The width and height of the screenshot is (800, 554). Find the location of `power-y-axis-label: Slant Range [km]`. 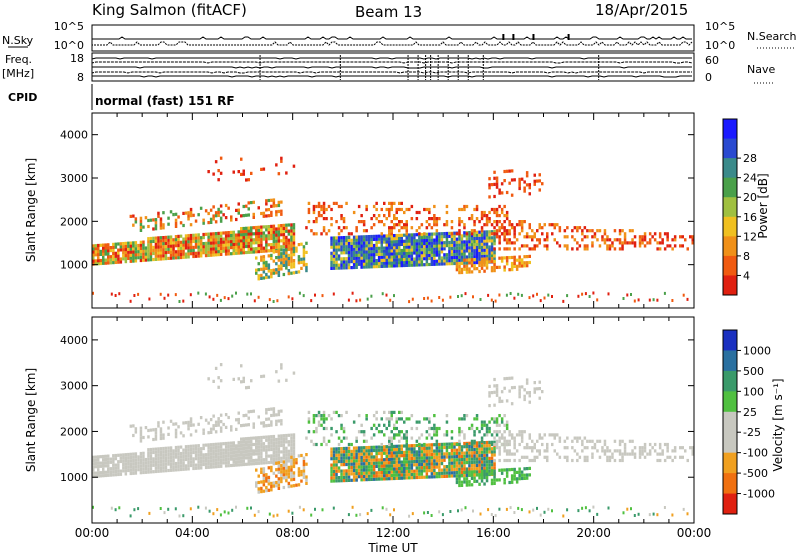

power-y-axis-label: Slant Range [km] is located at coordinates (31, 210).